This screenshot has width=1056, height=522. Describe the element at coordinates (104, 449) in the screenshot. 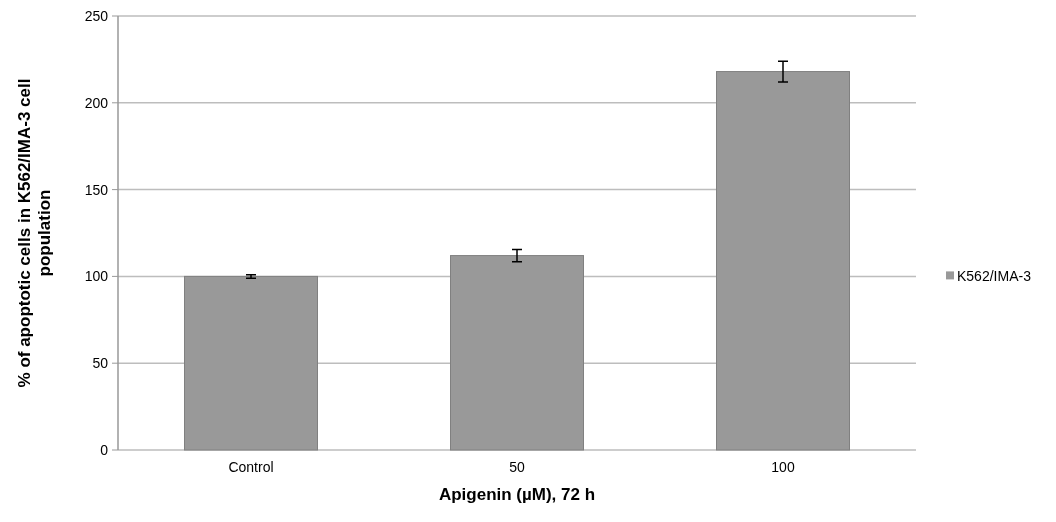

I see `y-tick-label: 0` at that location.